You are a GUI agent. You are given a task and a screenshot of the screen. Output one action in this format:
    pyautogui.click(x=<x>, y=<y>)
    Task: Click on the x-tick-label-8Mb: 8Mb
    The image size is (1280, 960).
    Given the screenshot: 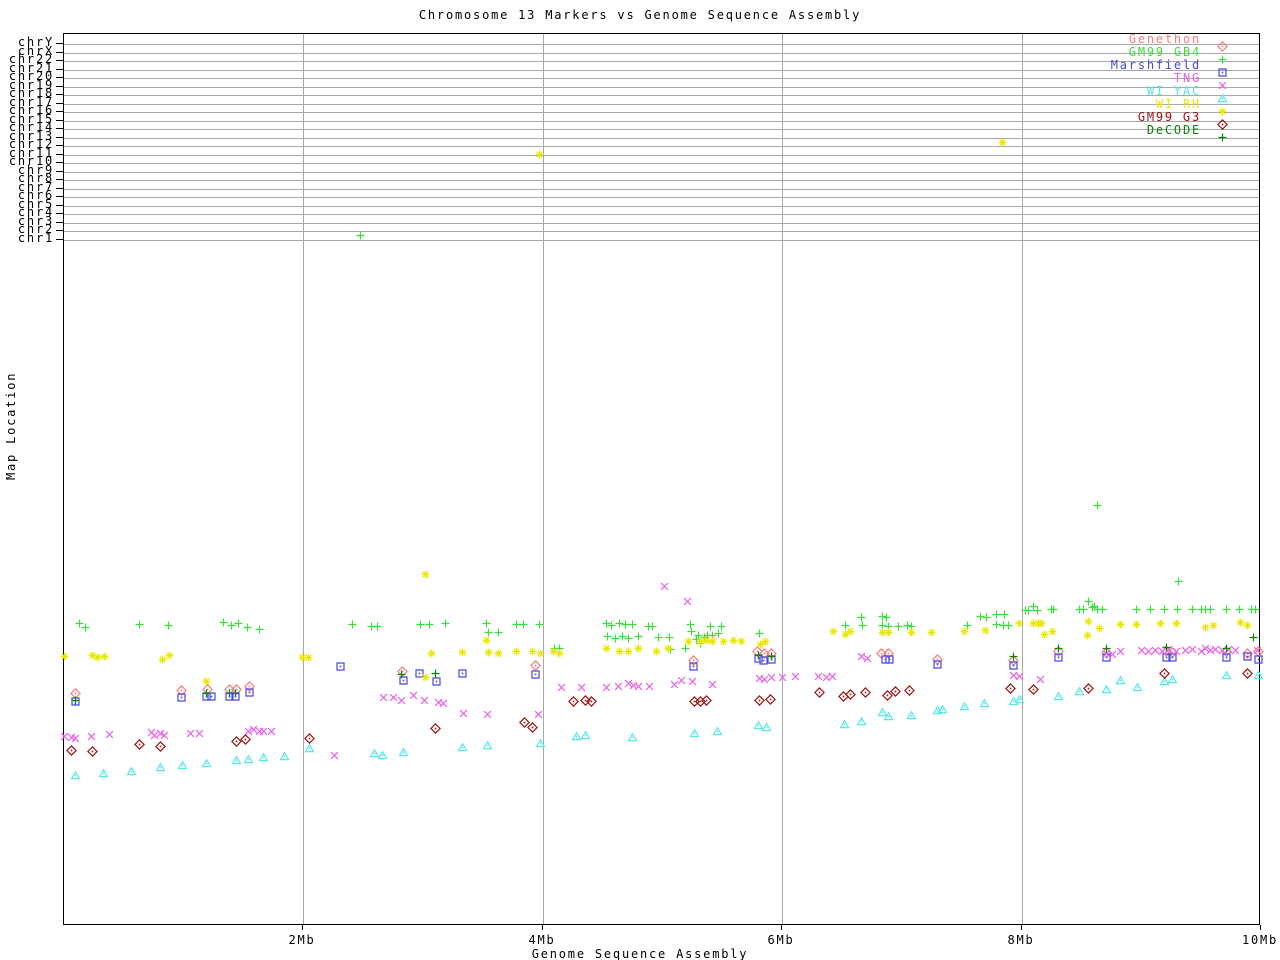 What is the action you would take?
    pyautogui.click(x=1021, y=940)
    